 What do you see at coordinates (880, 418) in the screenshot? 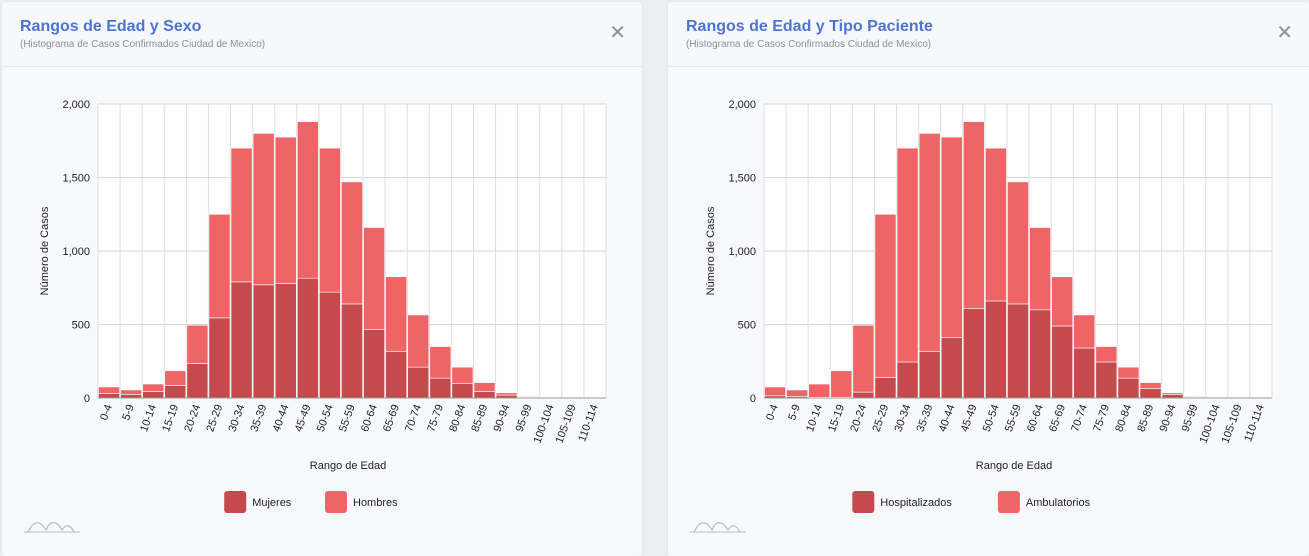
I see `x-tick-label: 25-29` at bounding box center [880, 418].